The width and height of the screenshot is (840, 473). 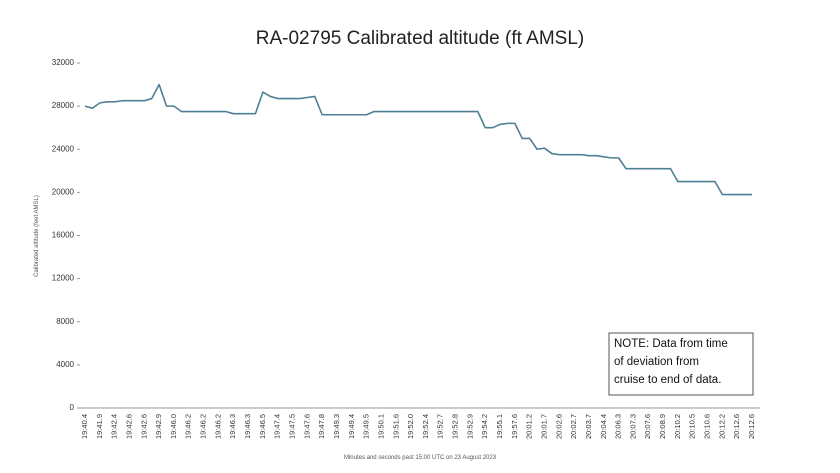 What do you see at coordinates (484, 426) in the screenshot?
I see `x-tick-label: 19:54.2` at bounding box center [484, 426].